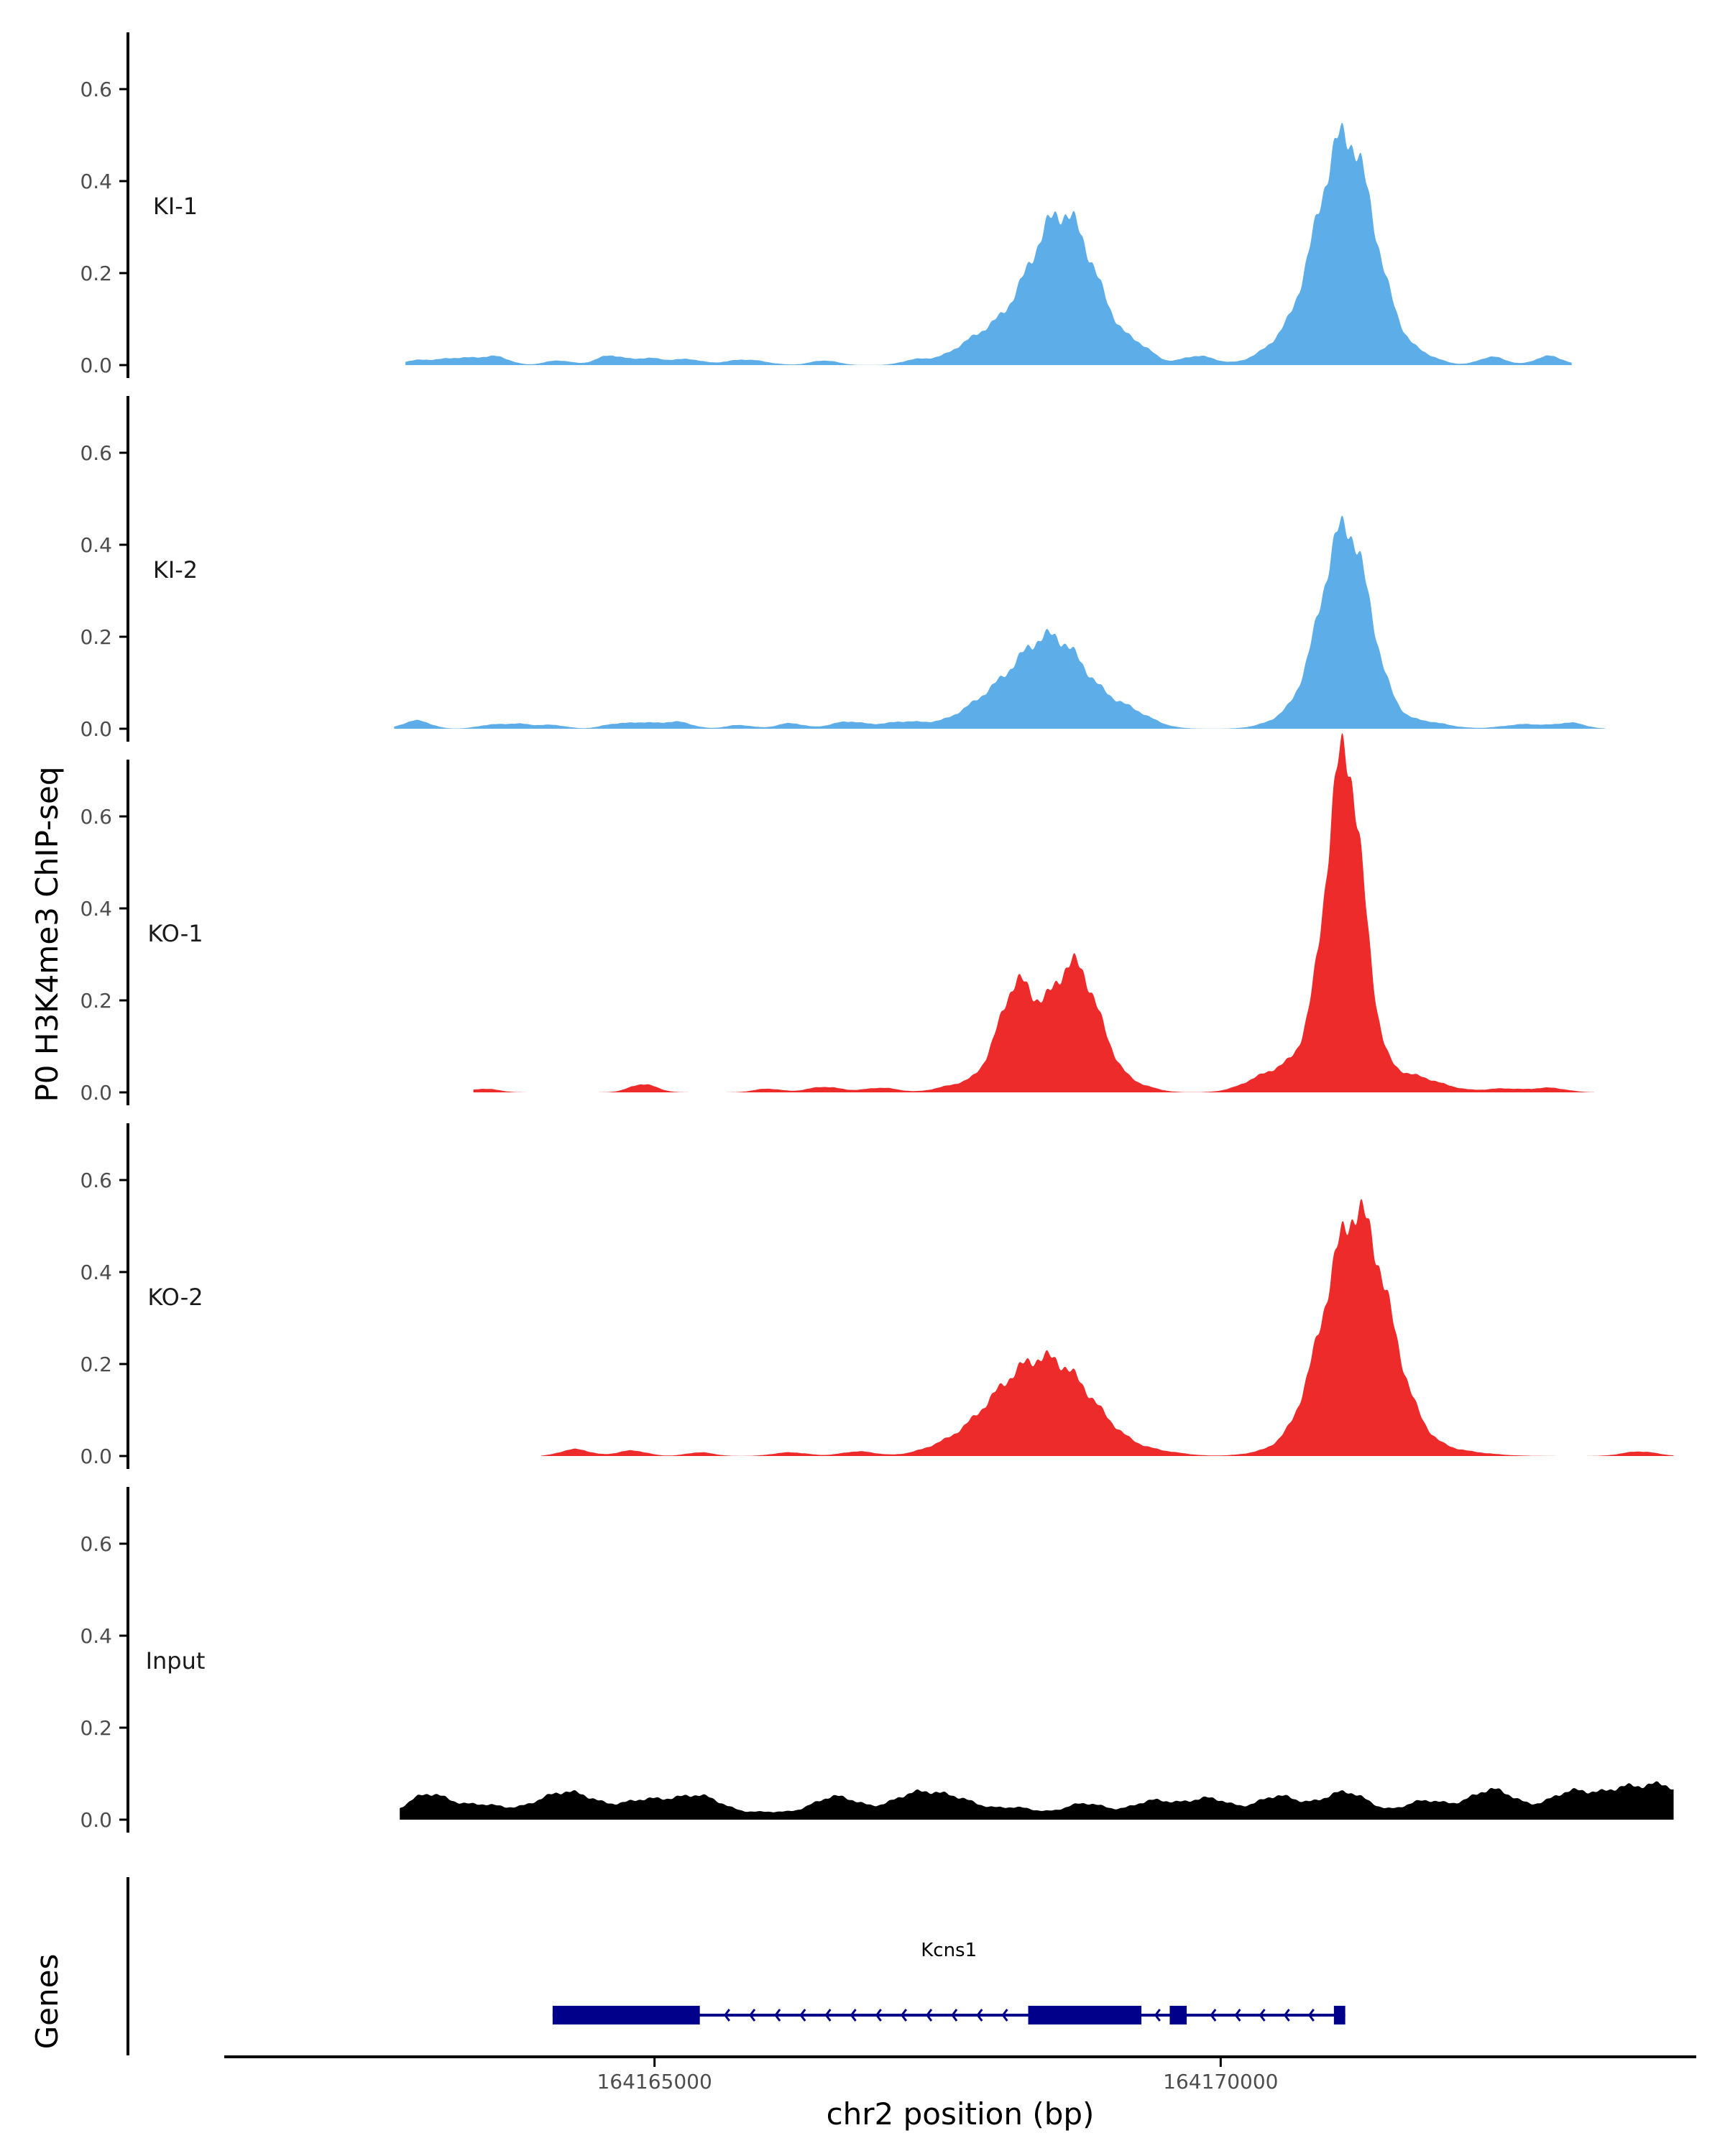 Image resolution: width=1725 pixels, height=2156 pixels. I want to click on track-label-input: Input, so click(176, 1660).